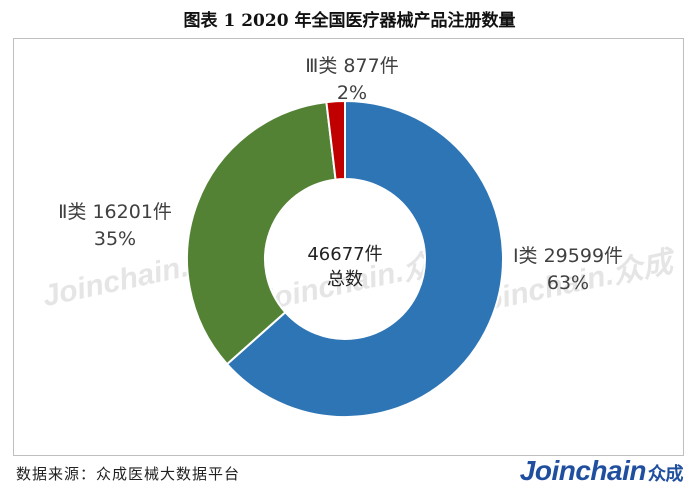 The width and height of the screenshot is (699, 502). I want to click on center-total-label: 总数, so click(345, 279).